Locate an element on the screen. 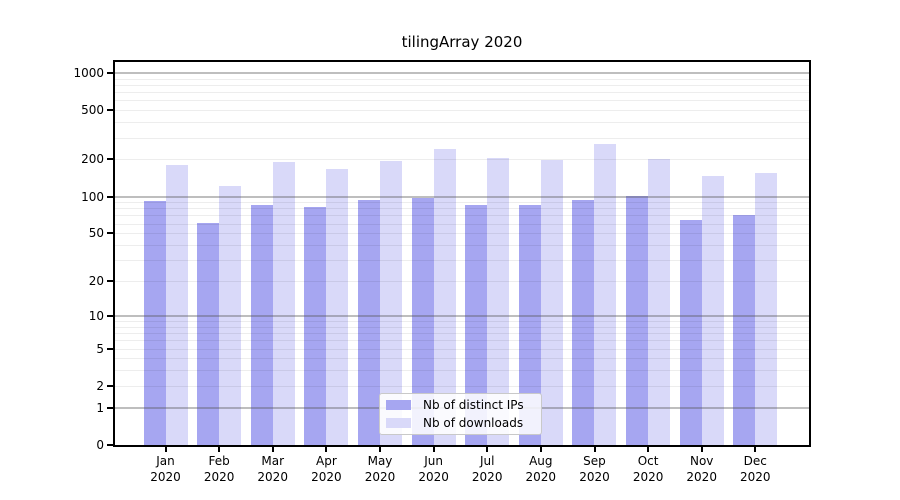  x-label-mar: Mar 2020 is located at coordinates (272, 469).